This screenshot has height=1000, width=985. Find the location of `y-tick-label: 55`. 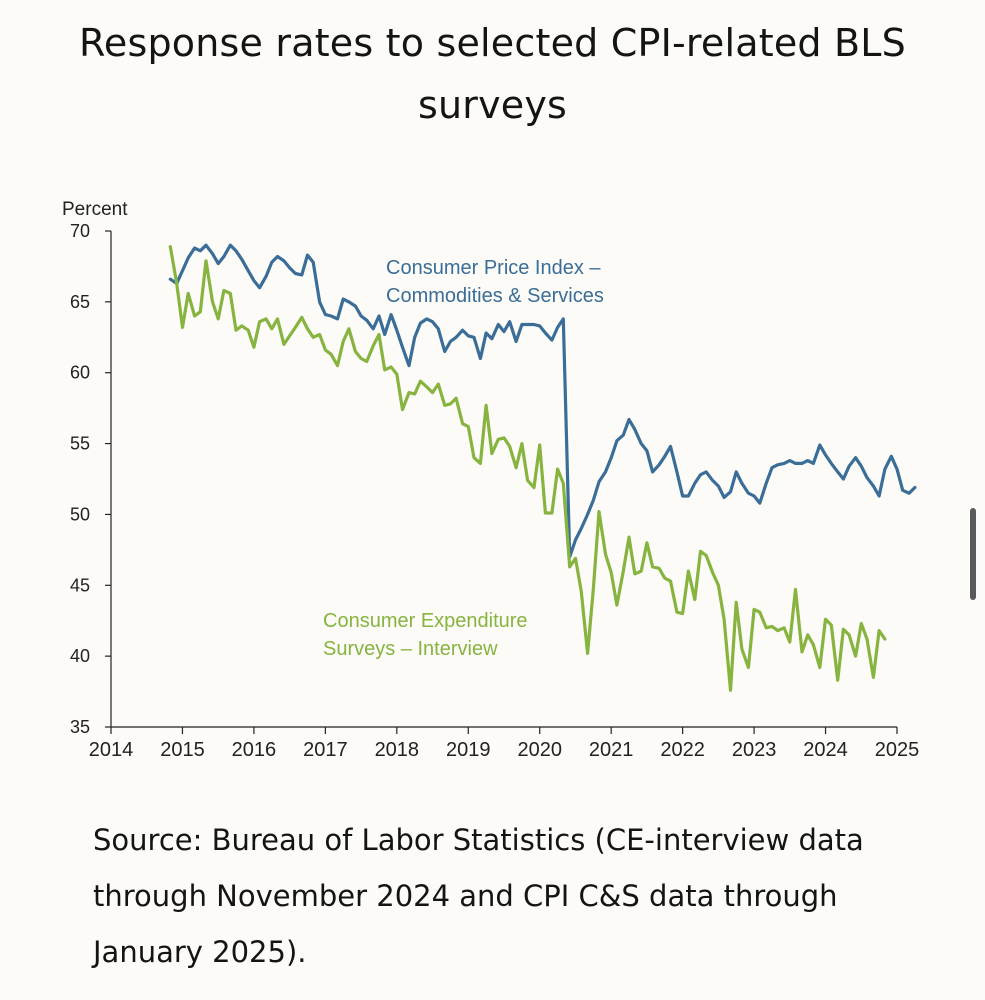

y-tick-label: 55 is located at coordinates (80, 444).